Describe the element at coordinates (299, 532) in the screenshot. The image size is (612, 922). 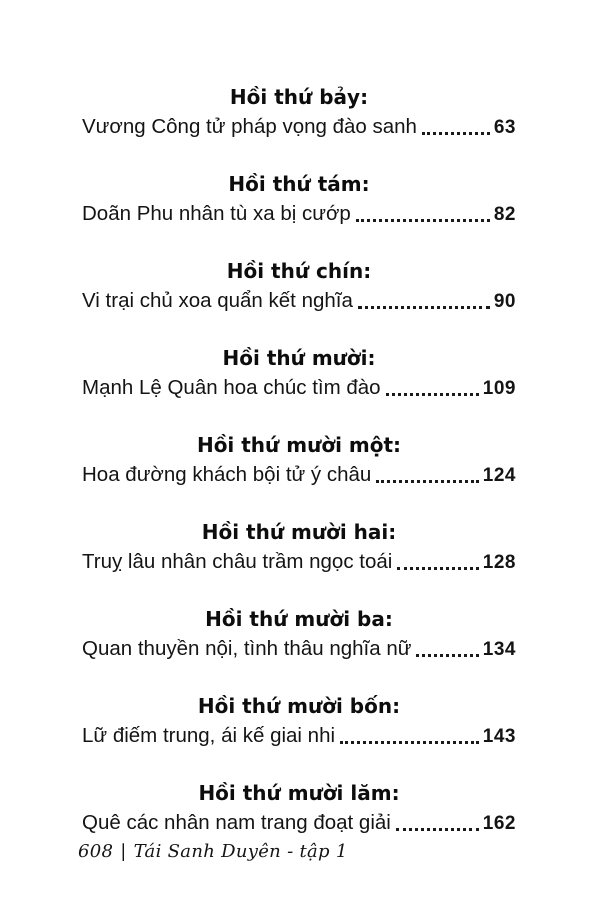
I see `chapter-heading: Hồi thứ mười hai:` at that location.